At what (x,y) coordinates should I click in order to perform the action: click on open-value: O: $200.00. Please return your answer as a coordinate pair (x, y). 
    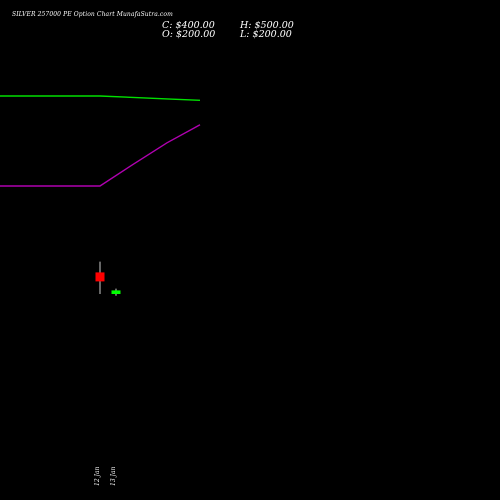
    Looking at the image, I should click on (189, 34).